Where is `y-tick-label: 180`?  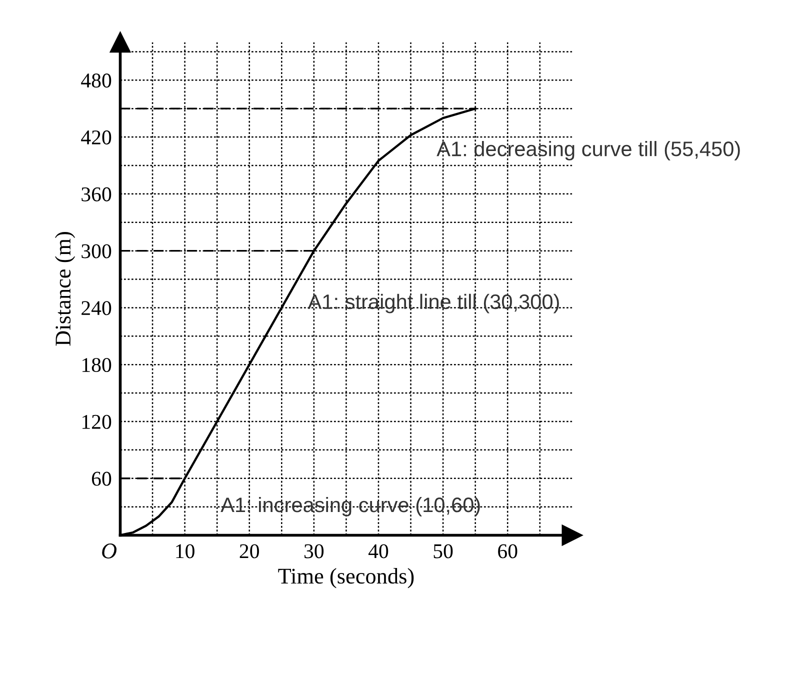
y-tick-label: 180 is located at coordinates (97, 365).